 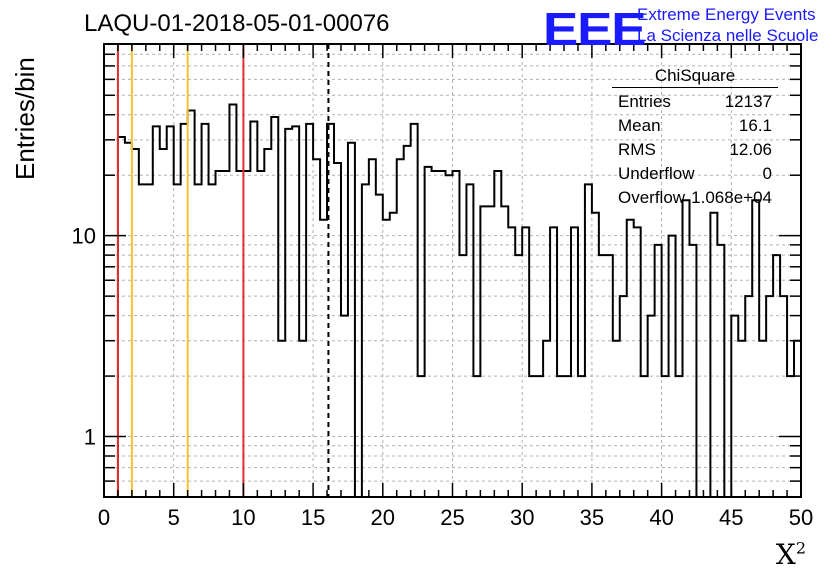 What do you see at coordinates (726, 14) in the screenshot?
I see `logo-line-1: Extreme Energy Events` at bounding box center [726, 14].